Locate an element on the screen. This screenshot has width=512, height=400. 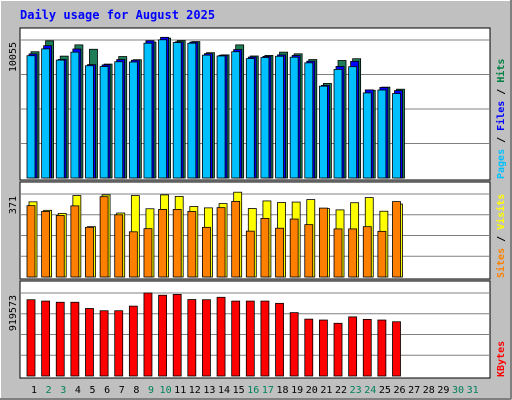
panel-visits-ymax-label: 371 is located at coordinates (13, 205).